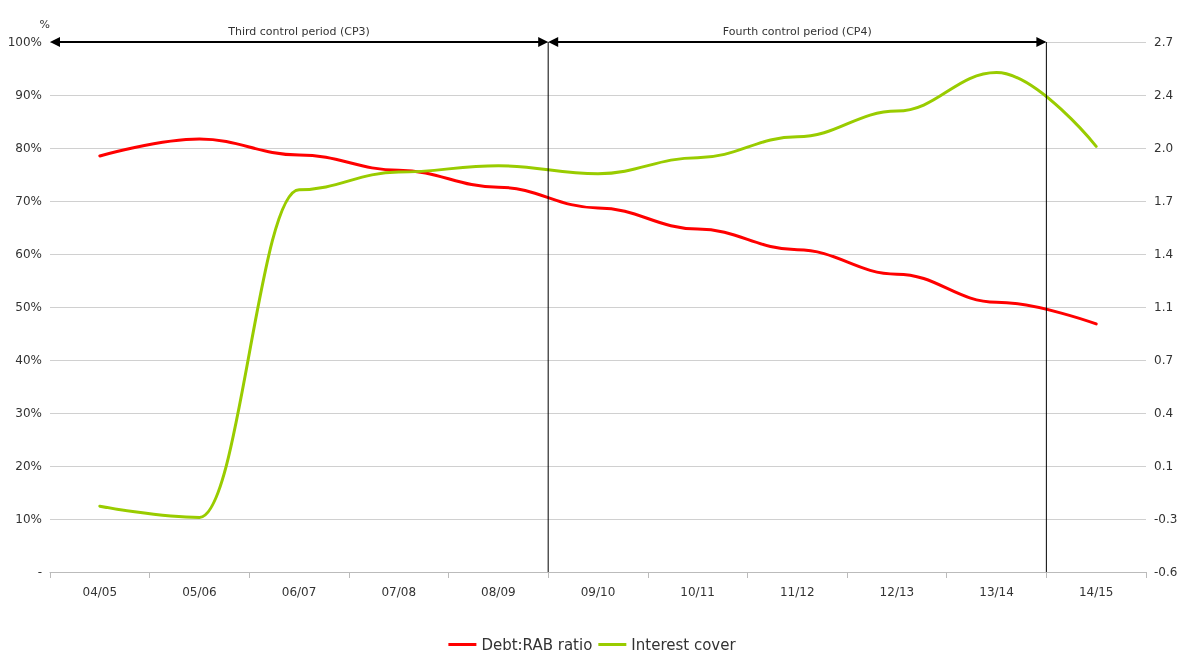 The height and width of the screenshot is (662, 1184). Describe the element at coordinates (44, 24) in the screenshot. I see `y-axis-title: %` at that location.